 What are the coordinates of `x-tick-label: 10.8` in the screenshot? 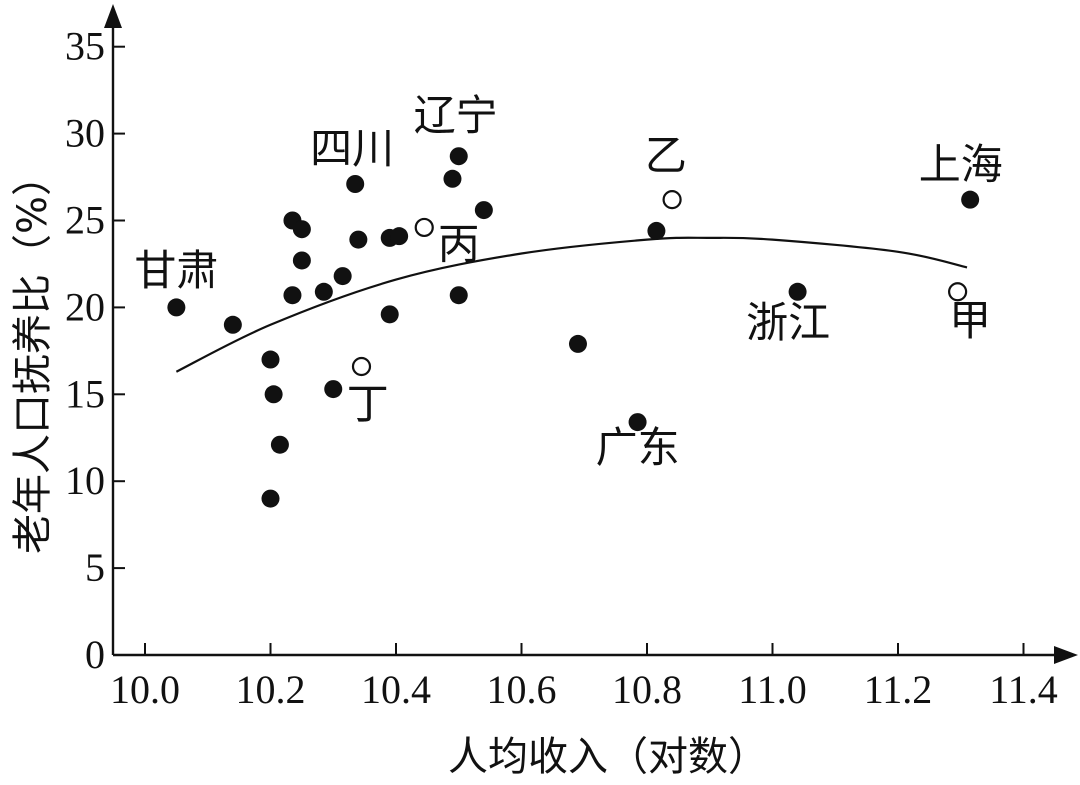 It's located at (647, 689).